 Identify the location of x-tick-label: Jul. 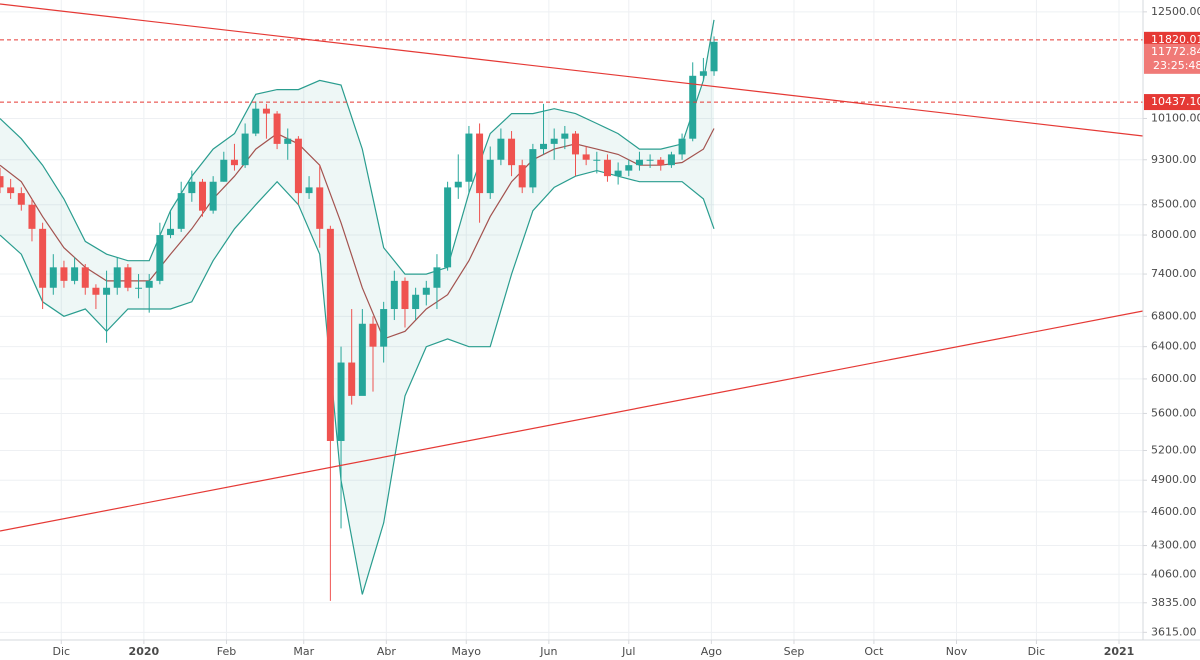
(628, 651).